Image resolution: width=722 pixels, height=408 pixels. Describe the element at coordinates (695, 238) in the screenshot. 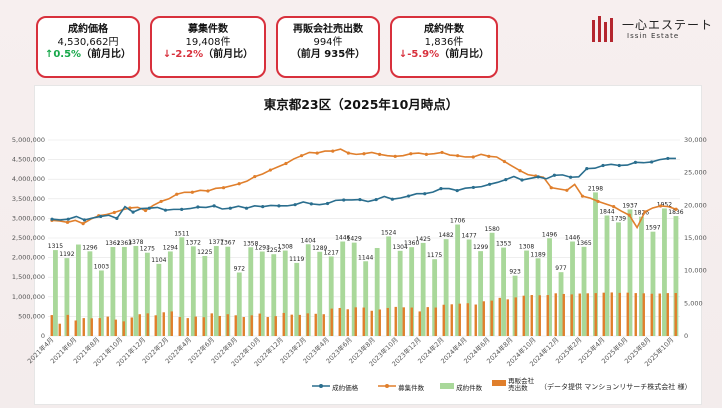

I see `y-right-tick-label: 15,000` at that location.